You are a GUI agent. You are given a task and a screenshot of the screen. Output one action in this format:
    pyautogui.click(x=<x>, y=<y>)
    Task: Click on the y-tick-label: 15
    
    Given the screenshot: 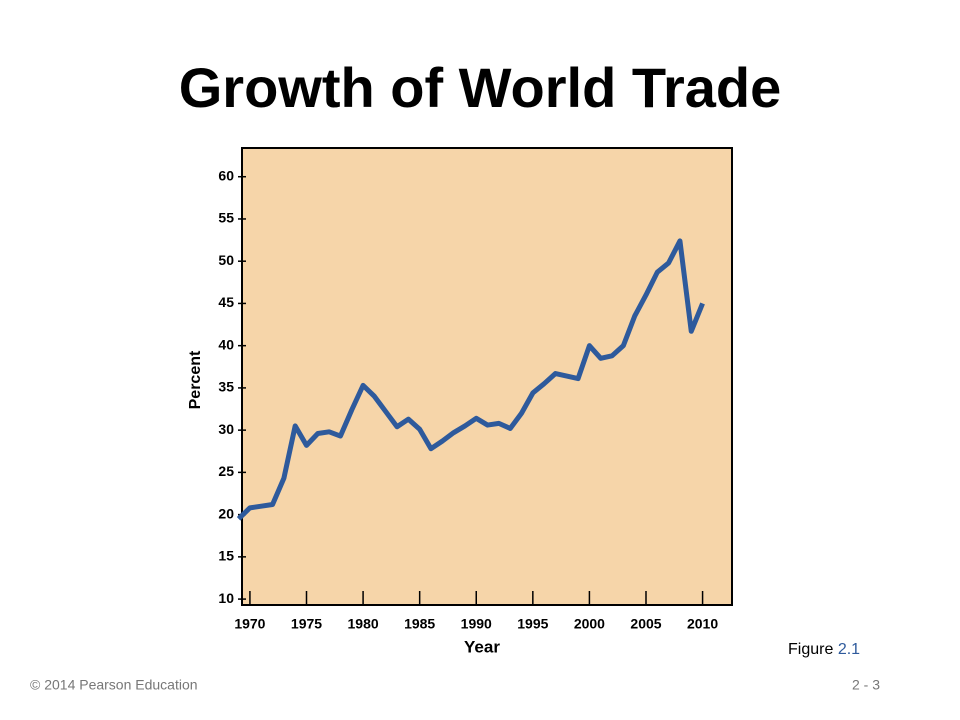 What is the action you would take?
    pyautogui.click(x=226, y=556)
    